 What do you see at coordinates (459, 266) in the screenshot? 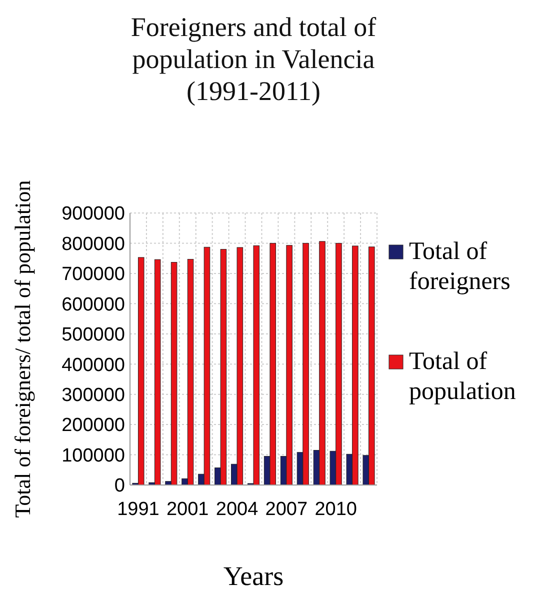
I see `legend-label: Total of foreigners` at bounding box center [459, 266].